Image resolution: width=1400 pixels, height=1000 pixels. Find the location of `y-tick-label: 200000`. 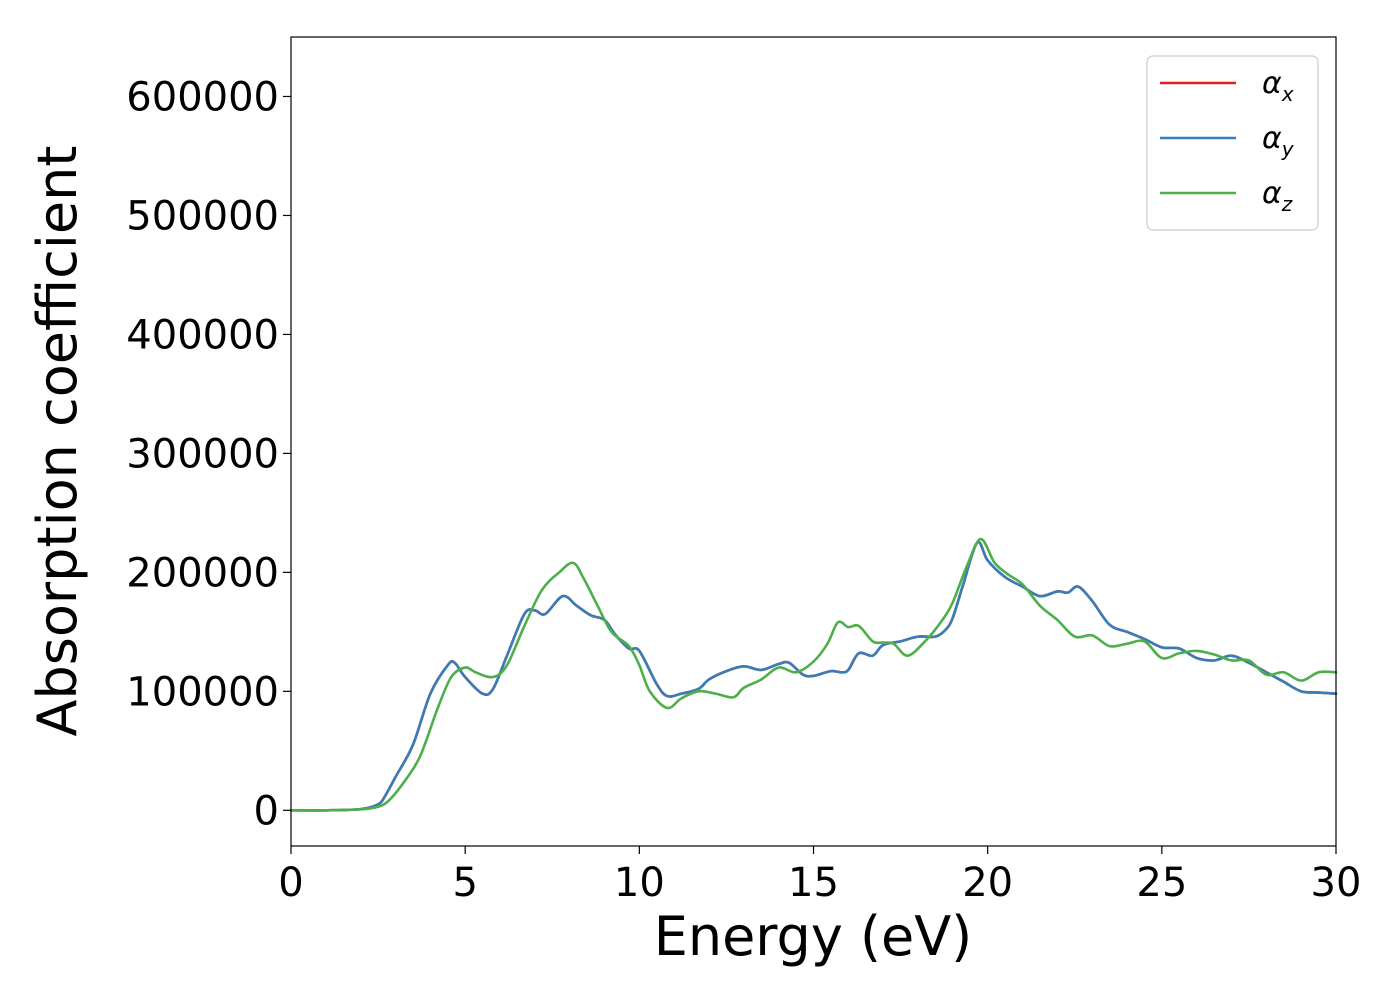

y-tick-label: 200000 is located at coordinates (202, 573).